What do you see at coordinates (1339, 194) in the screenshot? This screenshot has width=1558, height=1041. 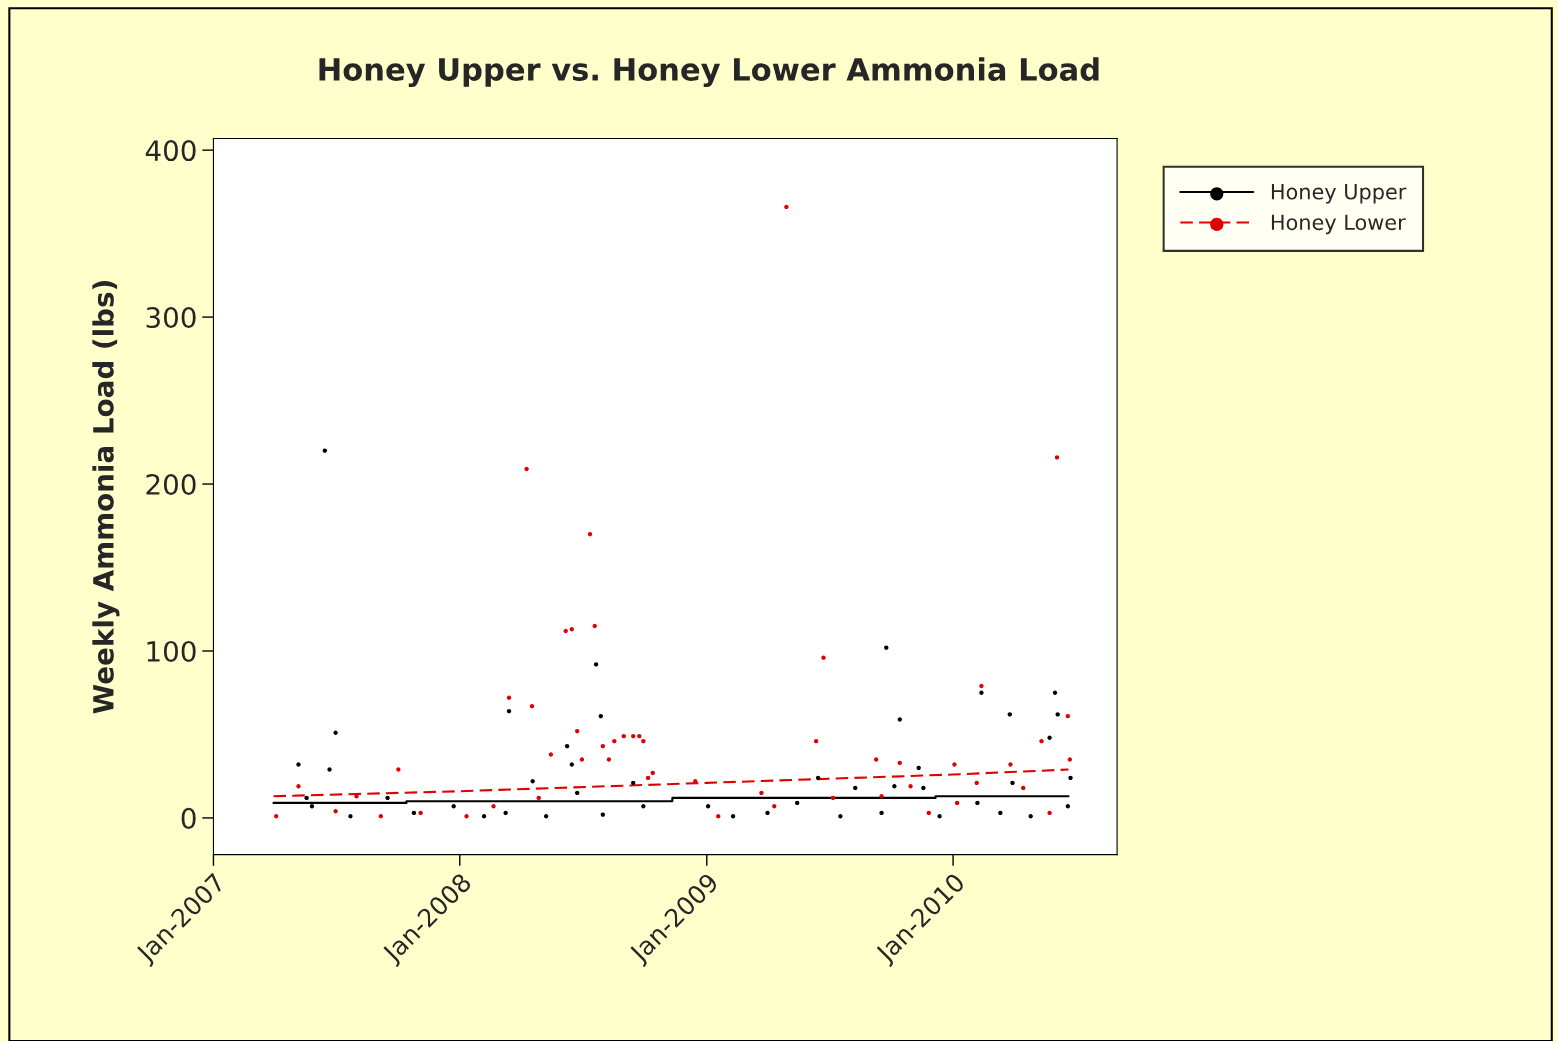 I see `legend-label: Honey Upper` at bounding box center [1339, 194].